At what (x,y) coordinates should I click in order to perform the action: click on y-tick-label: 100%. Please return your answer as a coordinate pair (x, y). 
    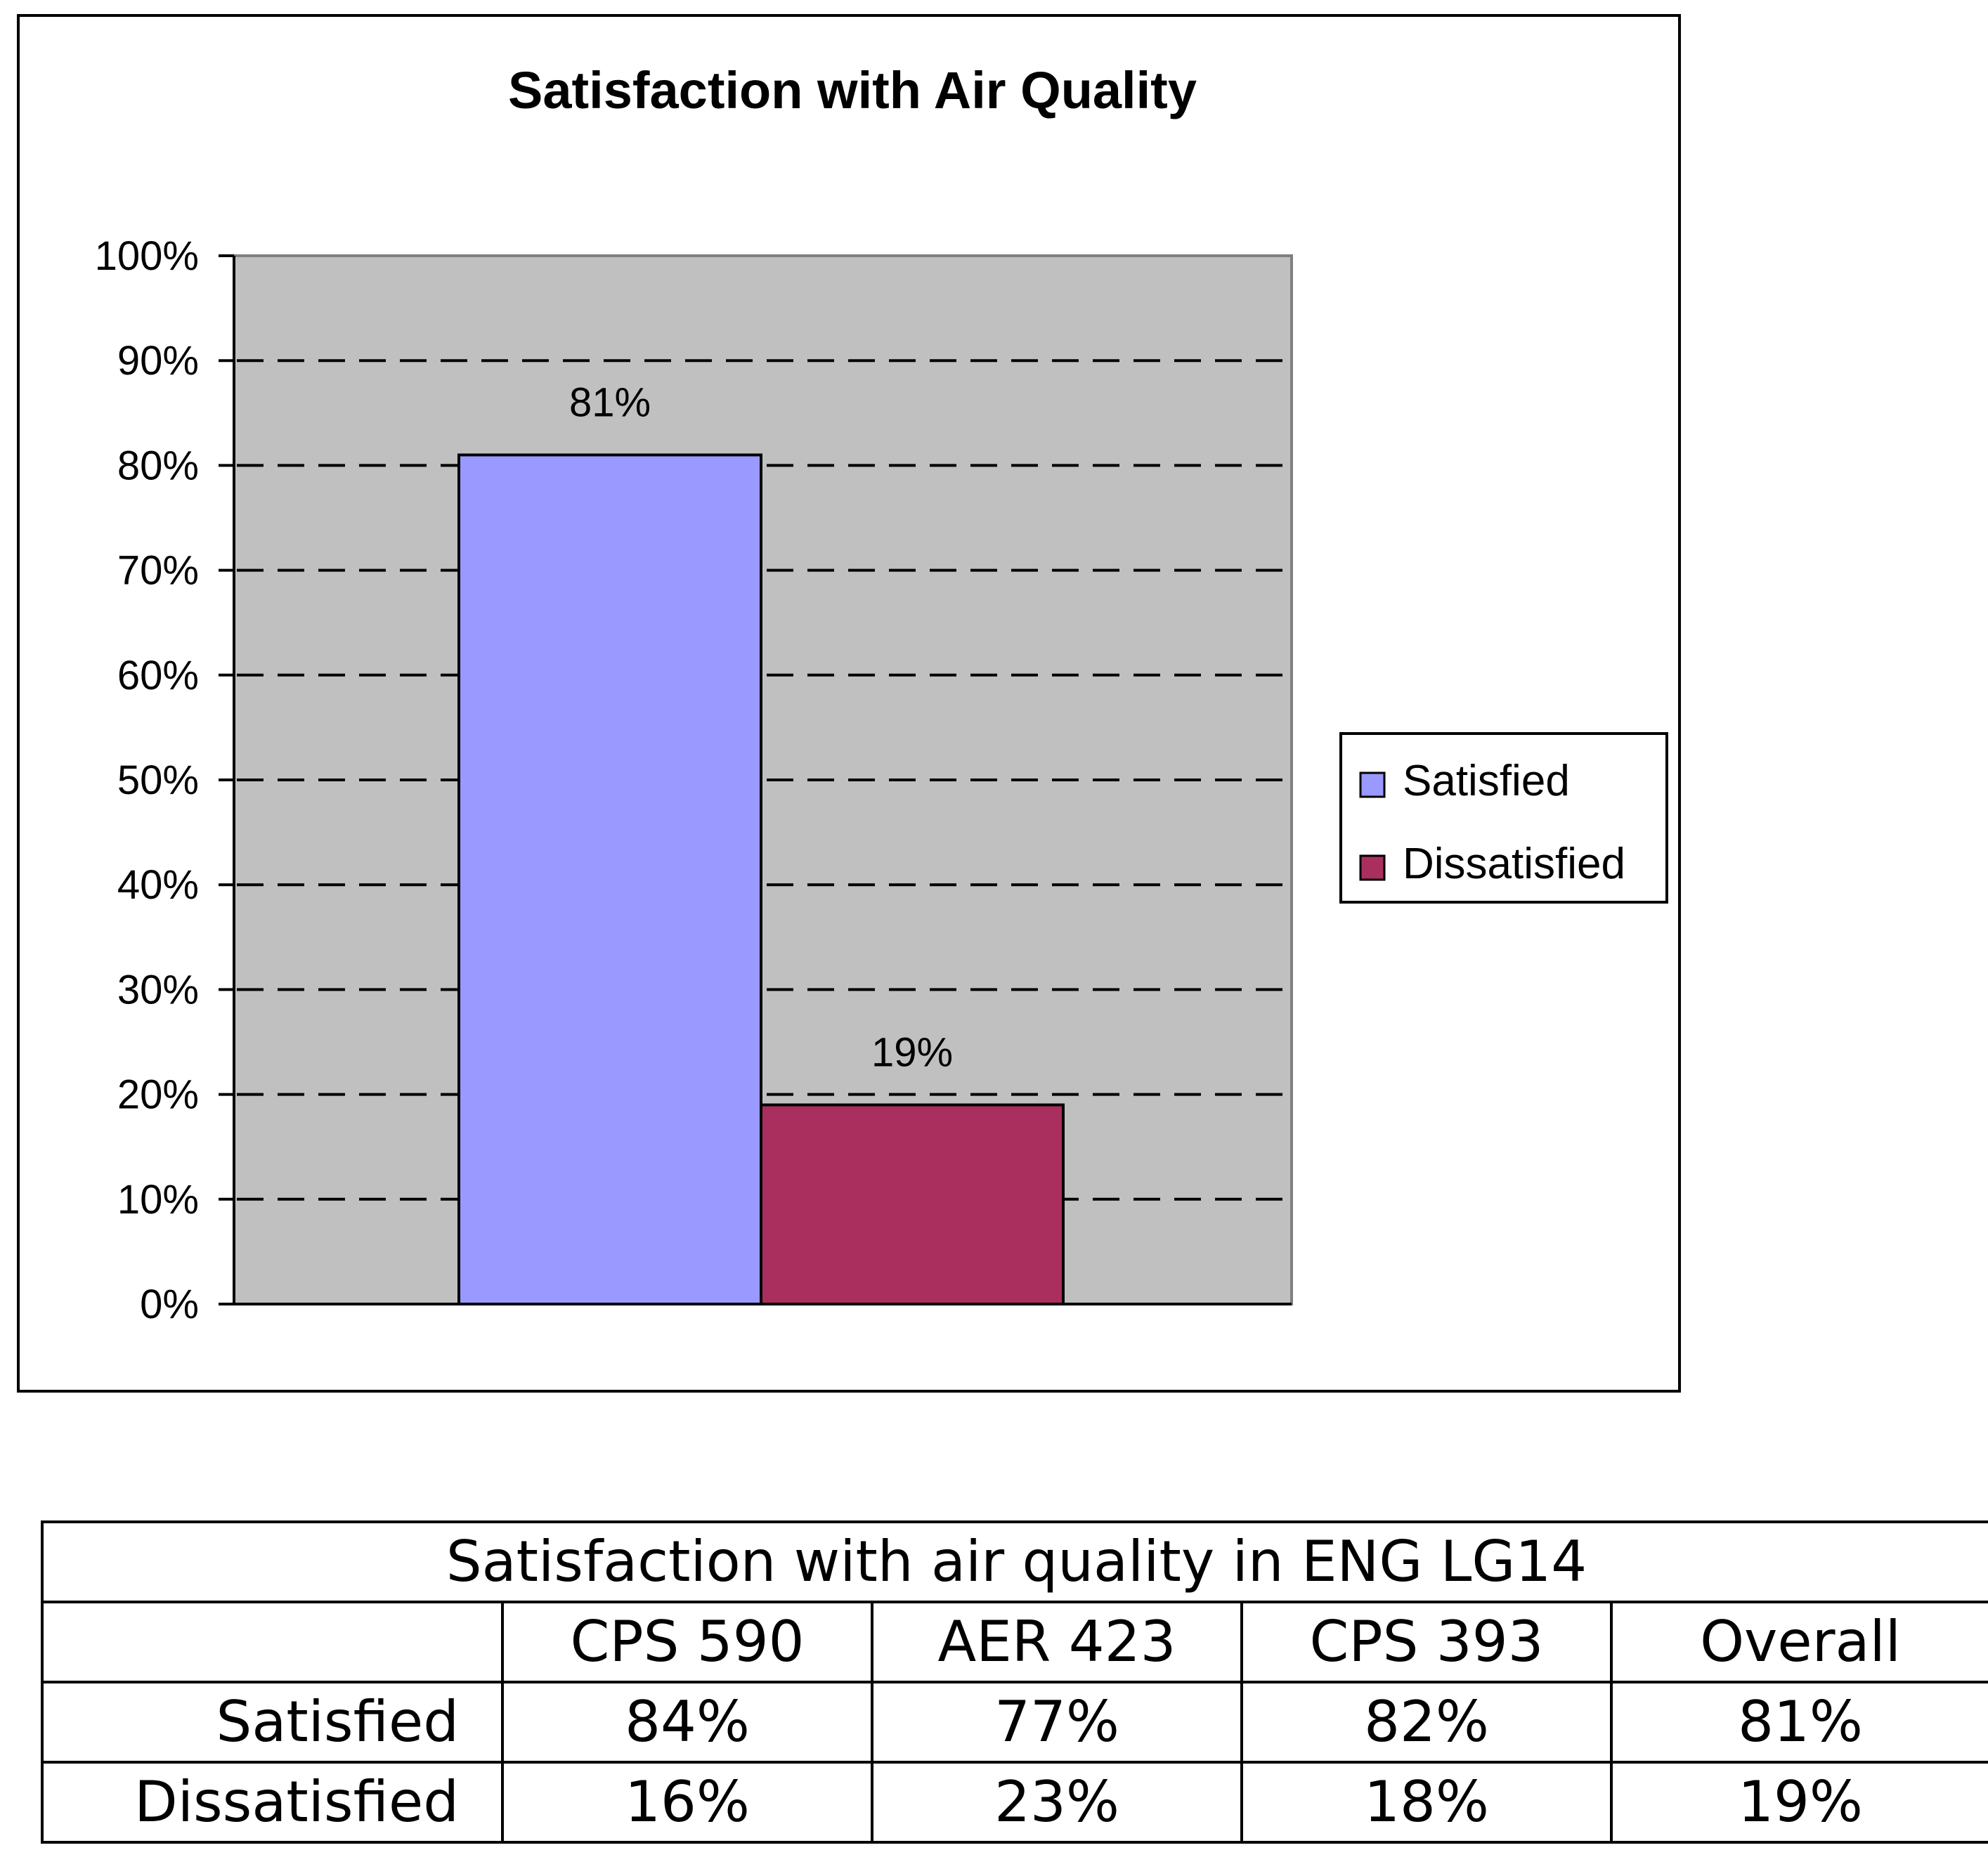
    Looking at the image, I should click on (147, 256).